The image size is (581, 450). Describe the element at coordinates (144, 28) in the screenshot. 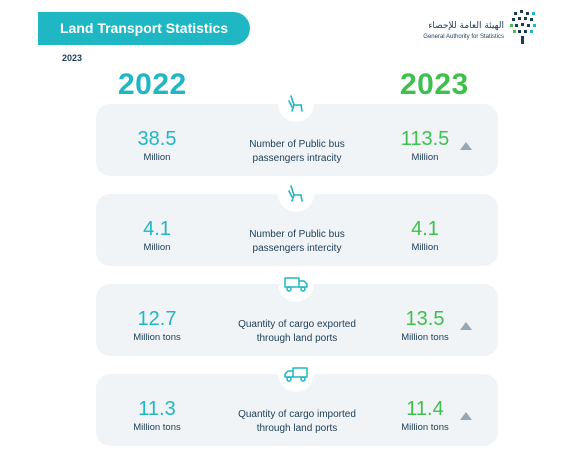

I see `page-title: Land Transport Statistics` at that location.